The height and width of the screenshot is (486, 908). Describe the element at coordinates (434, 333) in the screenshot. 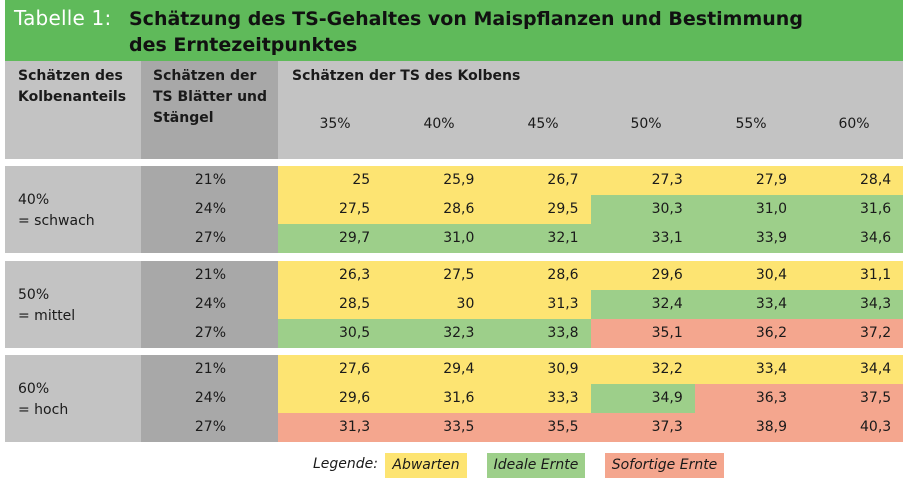

I see `ts-value-cell: 32,3` at that location.